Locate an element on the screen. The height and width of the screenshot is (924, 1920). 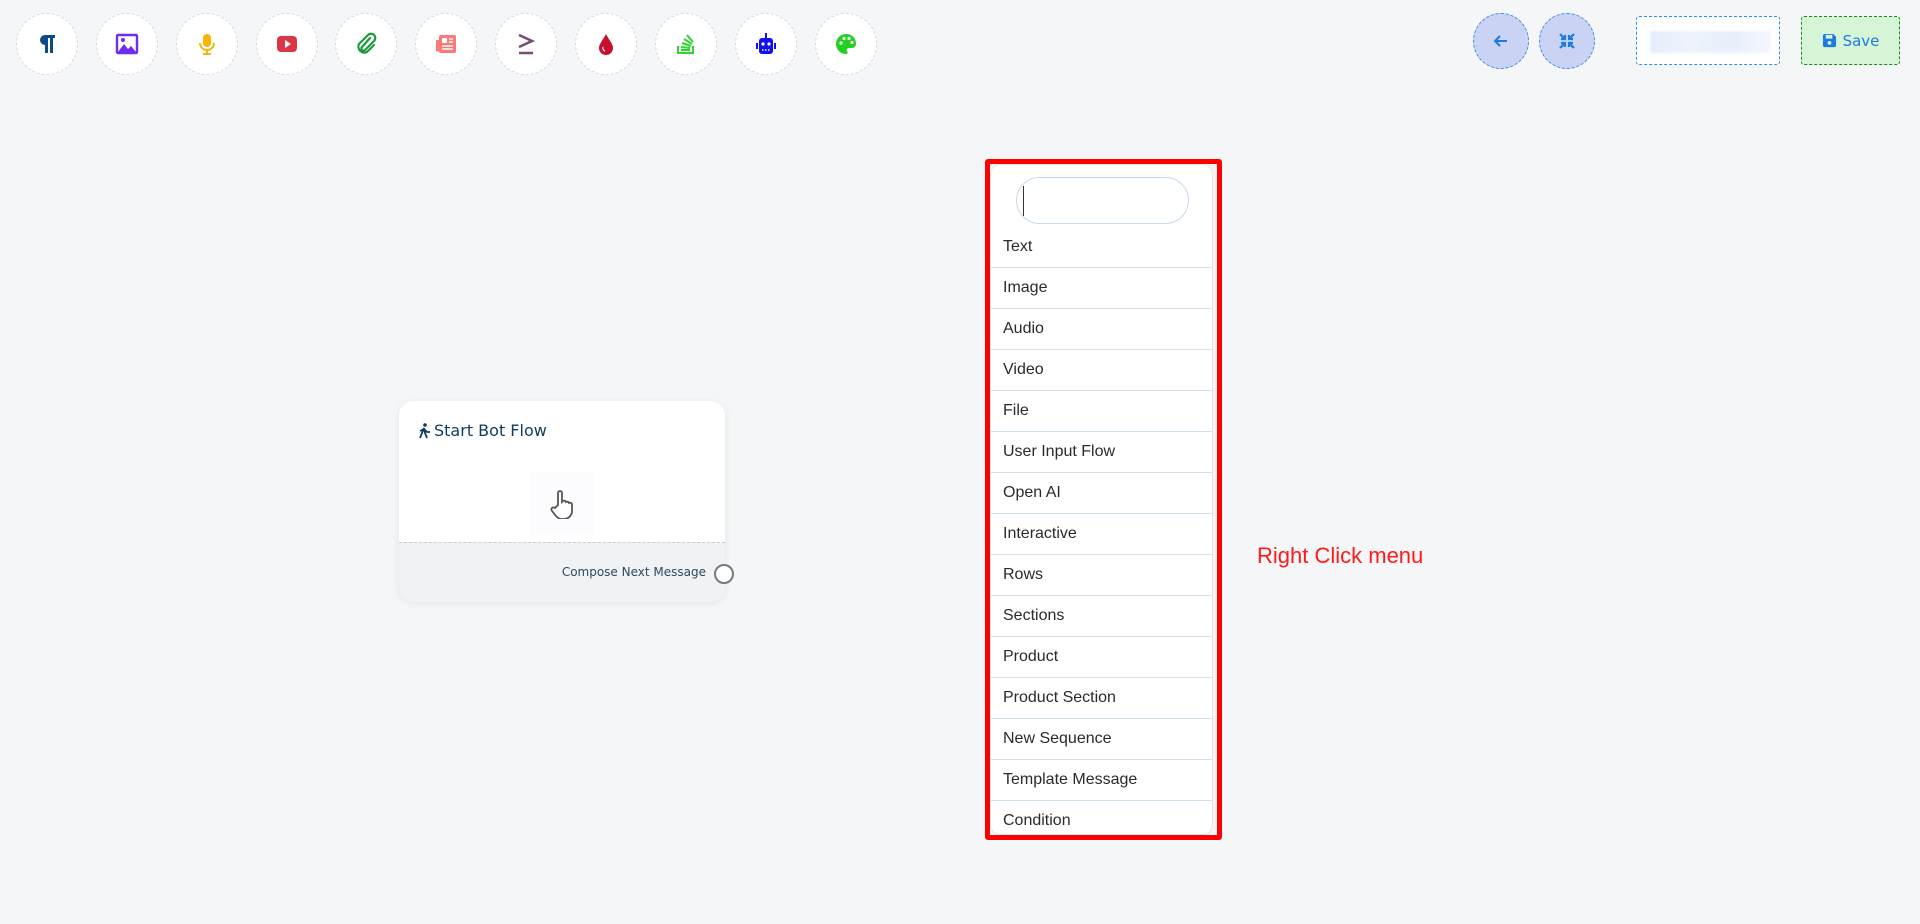
floppy-disk-icon is located at coordinates (1829, 40).